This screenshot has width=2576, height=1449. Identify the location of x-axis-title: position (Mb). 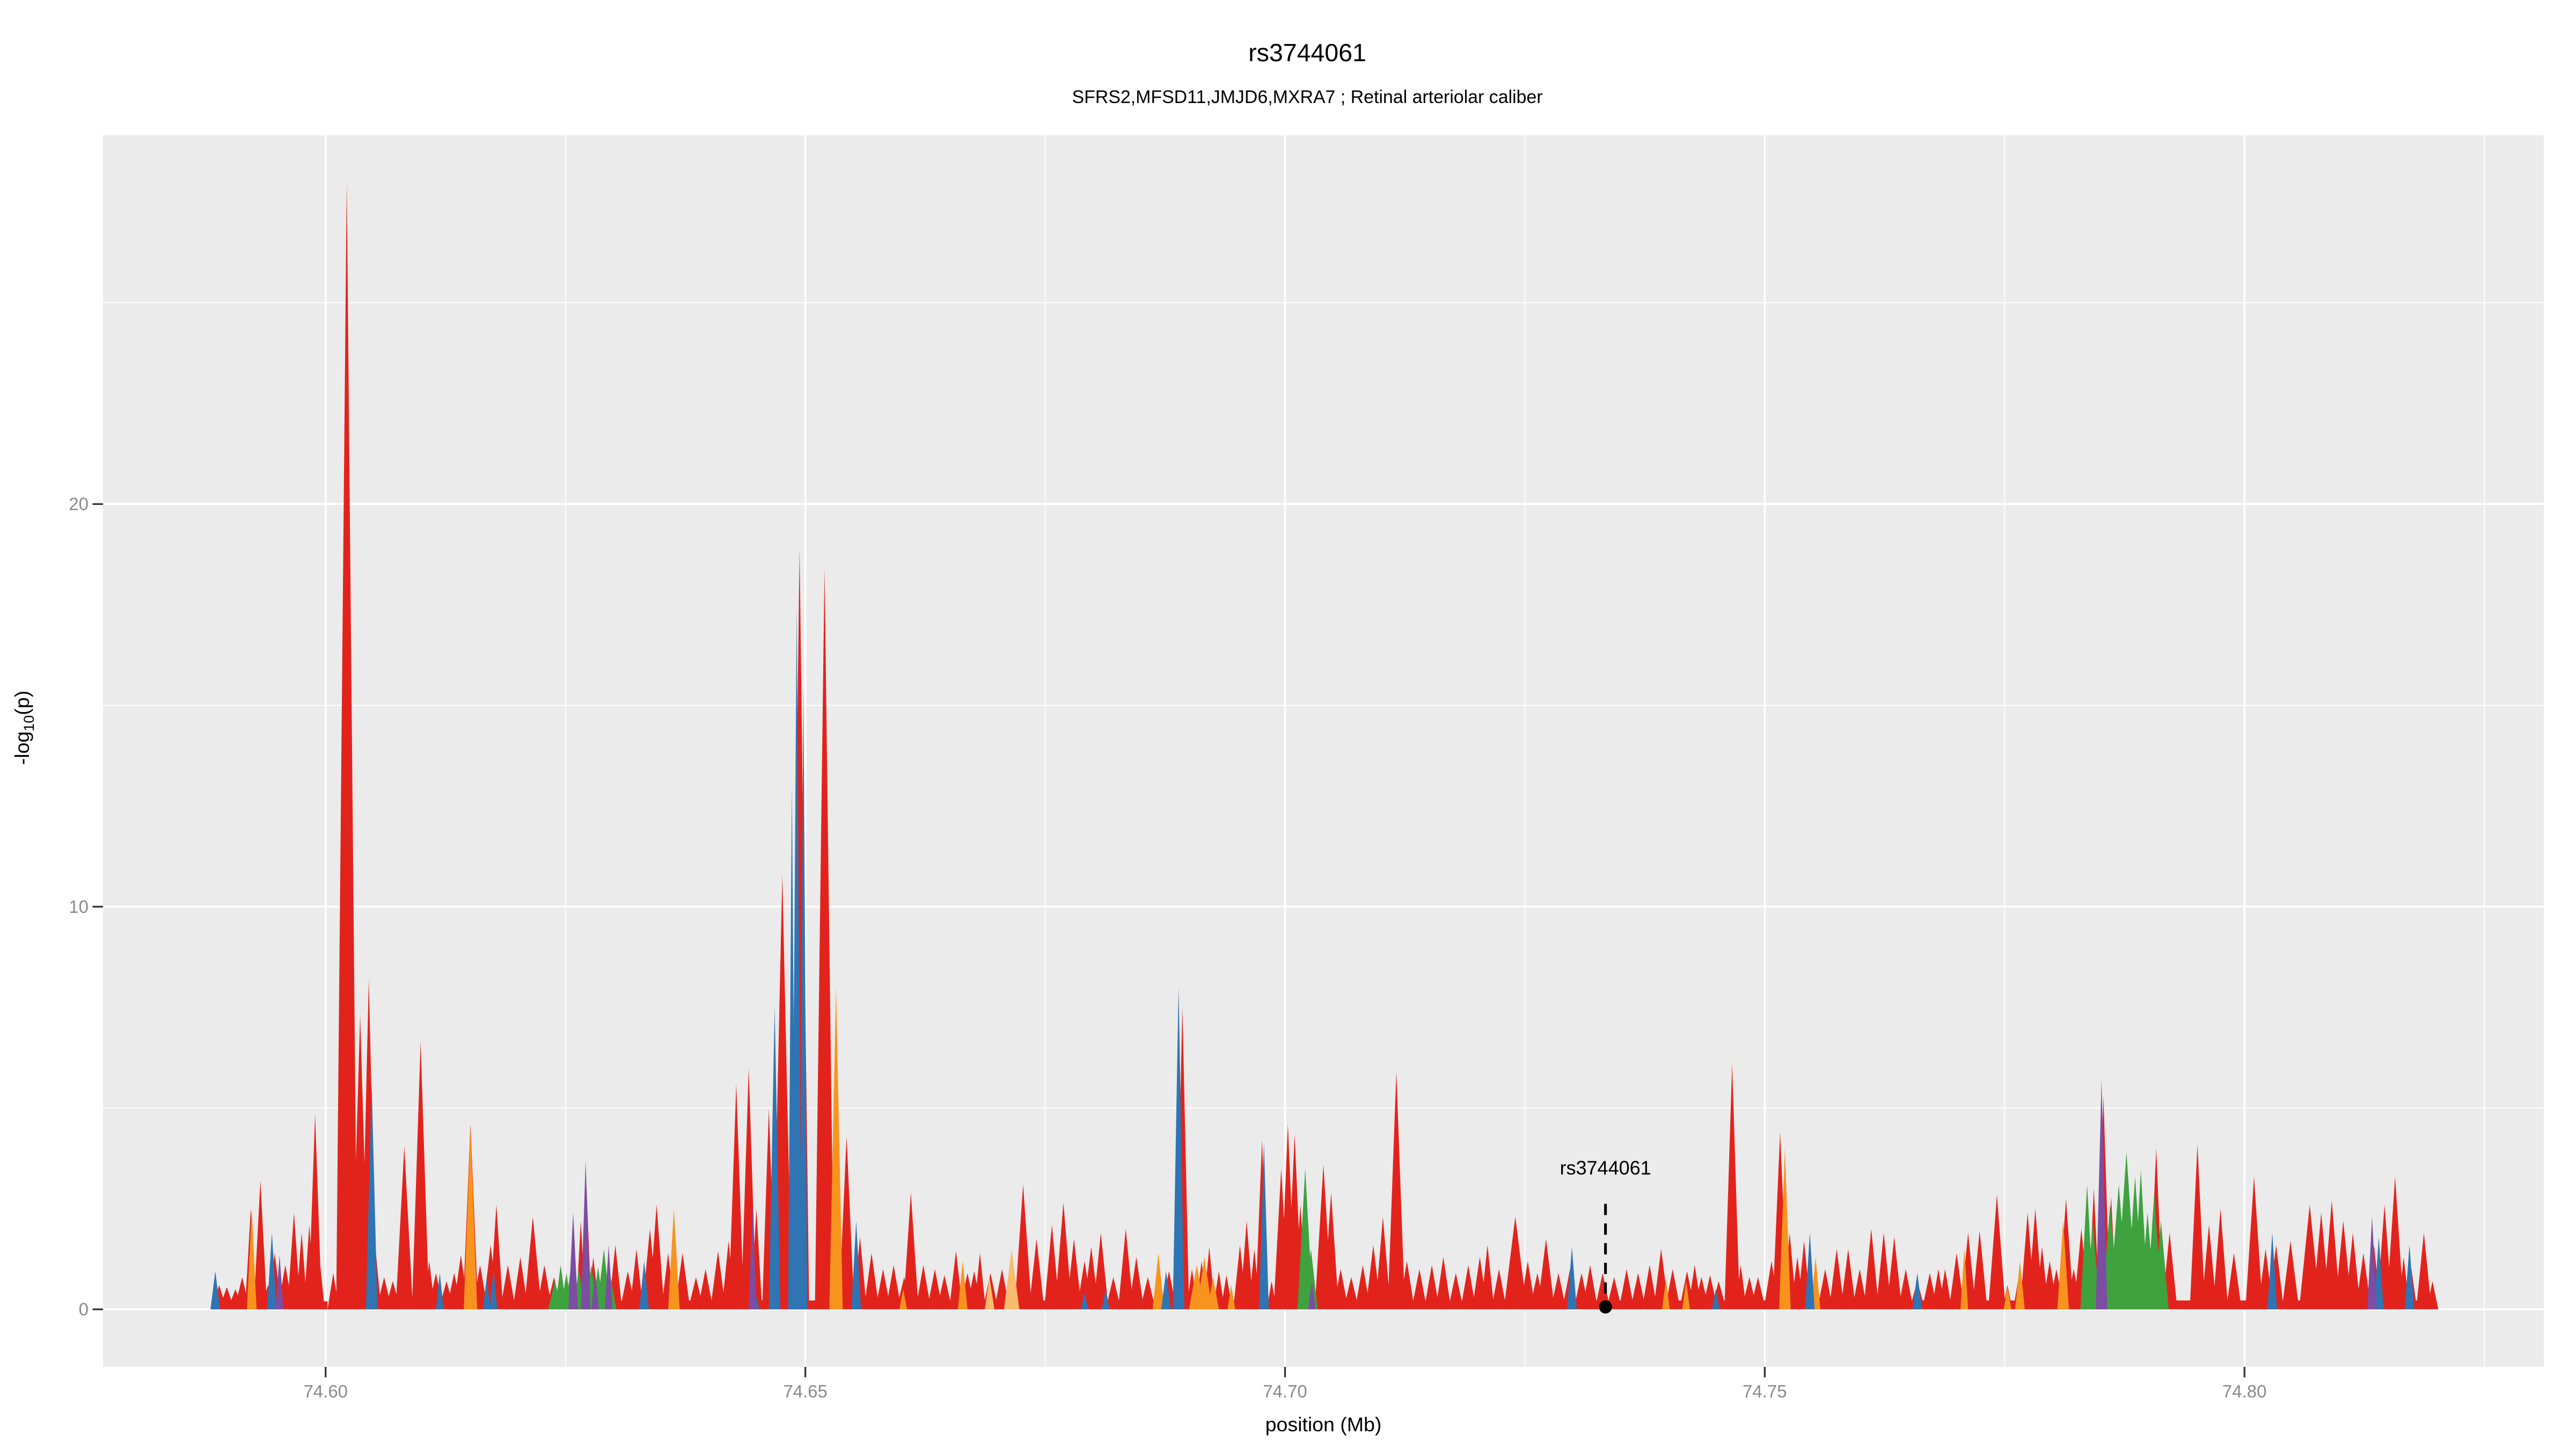
(1323, 1424).